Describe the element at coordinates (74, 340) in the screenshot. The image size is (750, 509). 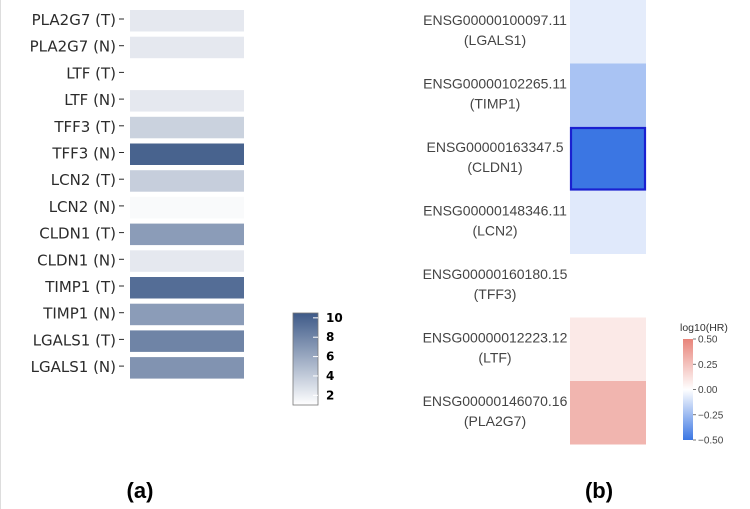
I see `heatmap-a-row-label: LGALS1 (T)` at that location.